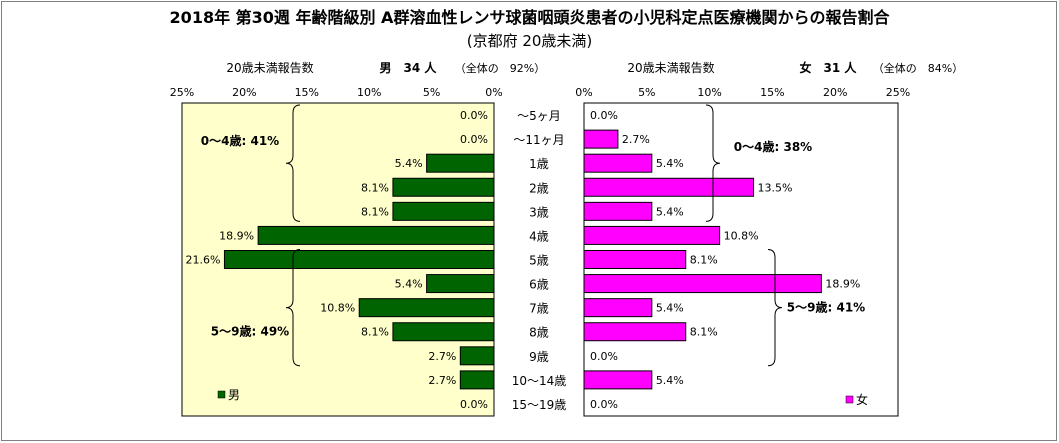  What do you see at coordinates (918, 68) in the screenshot?
I see `right-header-share: （全体の 84%）` at bounding box center [918, 68].